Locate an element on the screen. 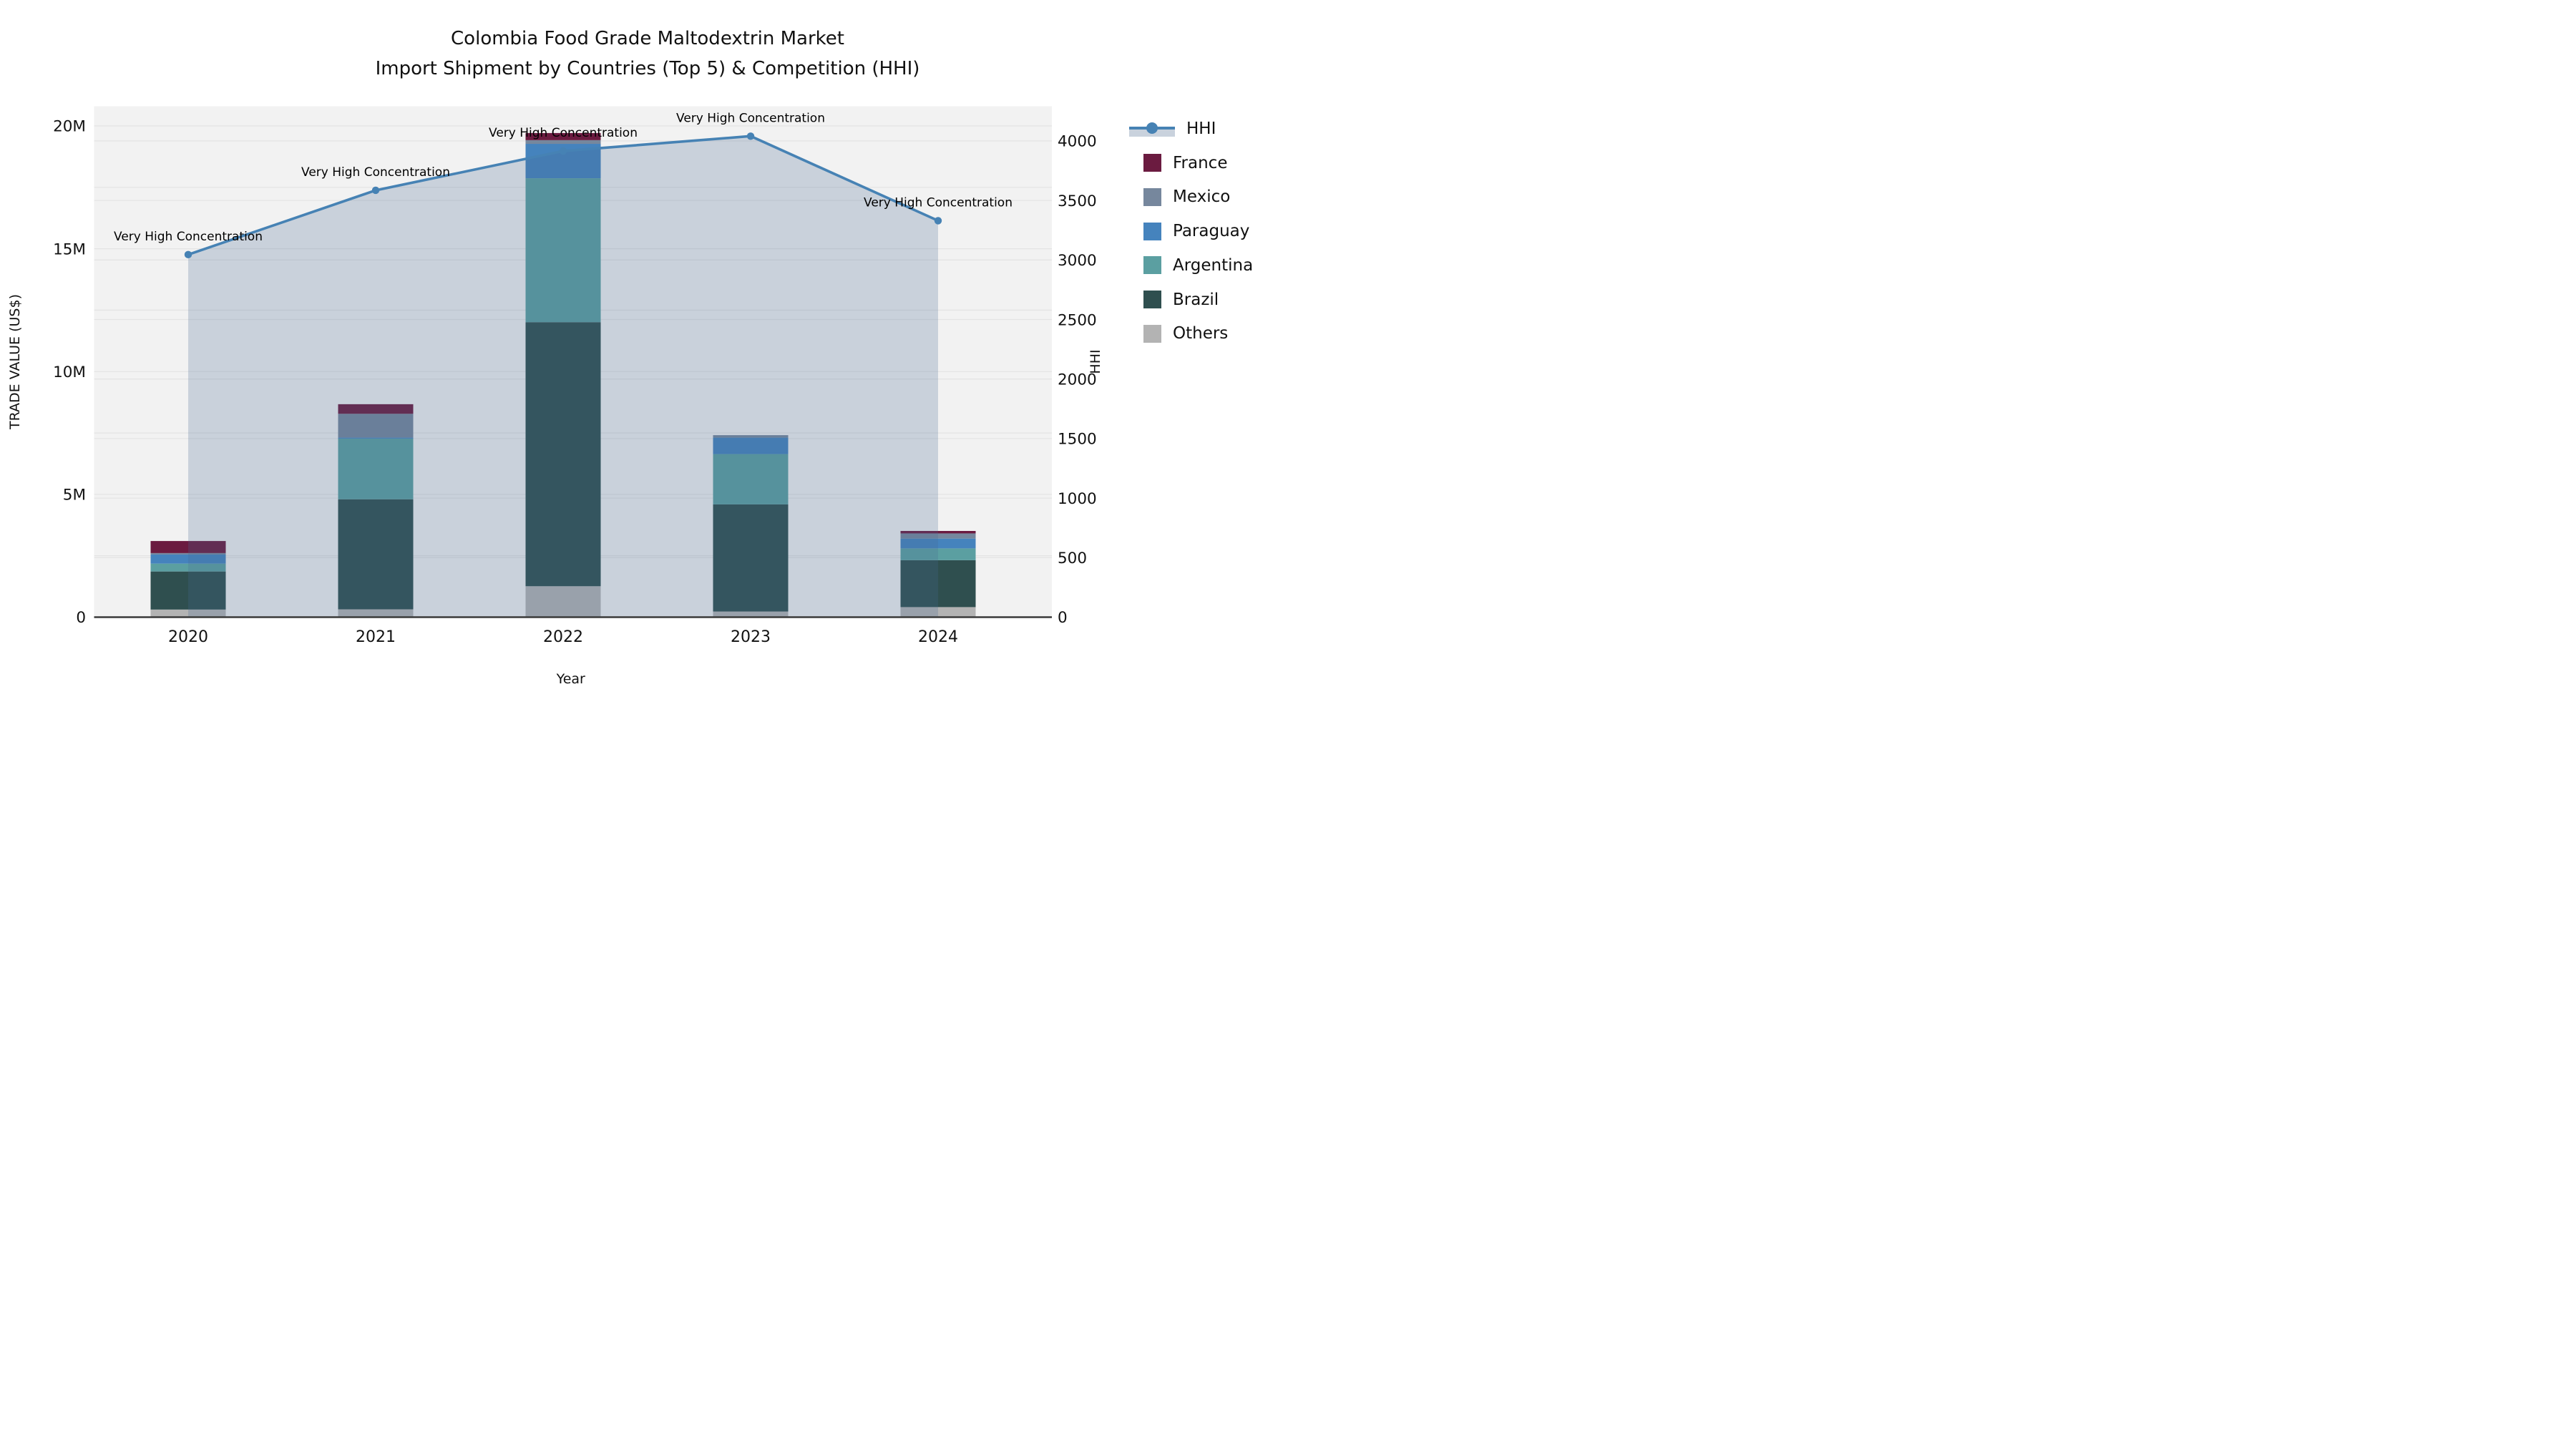  x-tick-label-2020: 2020 is located at coordinates (188, 637).